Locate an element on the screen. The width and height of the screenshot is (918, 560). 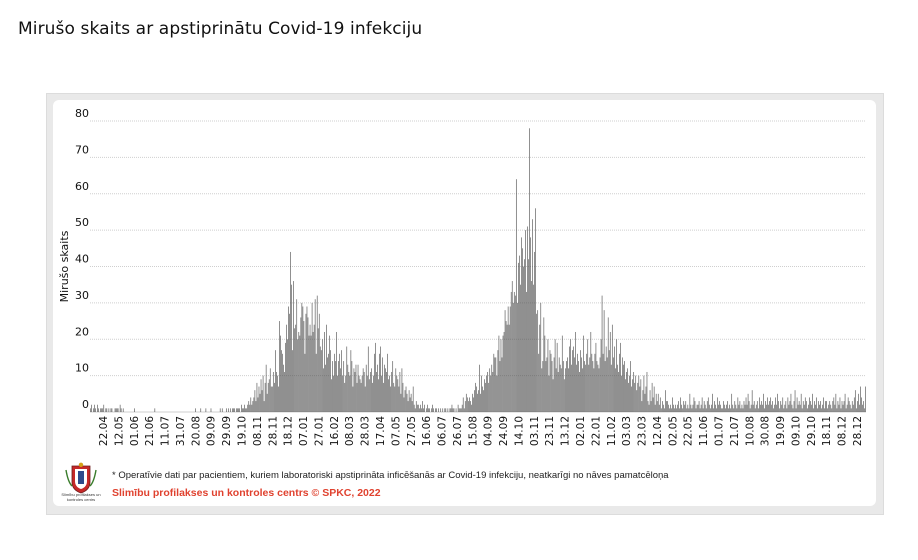
logo-caption: Slimību profilakses un kontroles centrs is located at coordinates (81, 497).